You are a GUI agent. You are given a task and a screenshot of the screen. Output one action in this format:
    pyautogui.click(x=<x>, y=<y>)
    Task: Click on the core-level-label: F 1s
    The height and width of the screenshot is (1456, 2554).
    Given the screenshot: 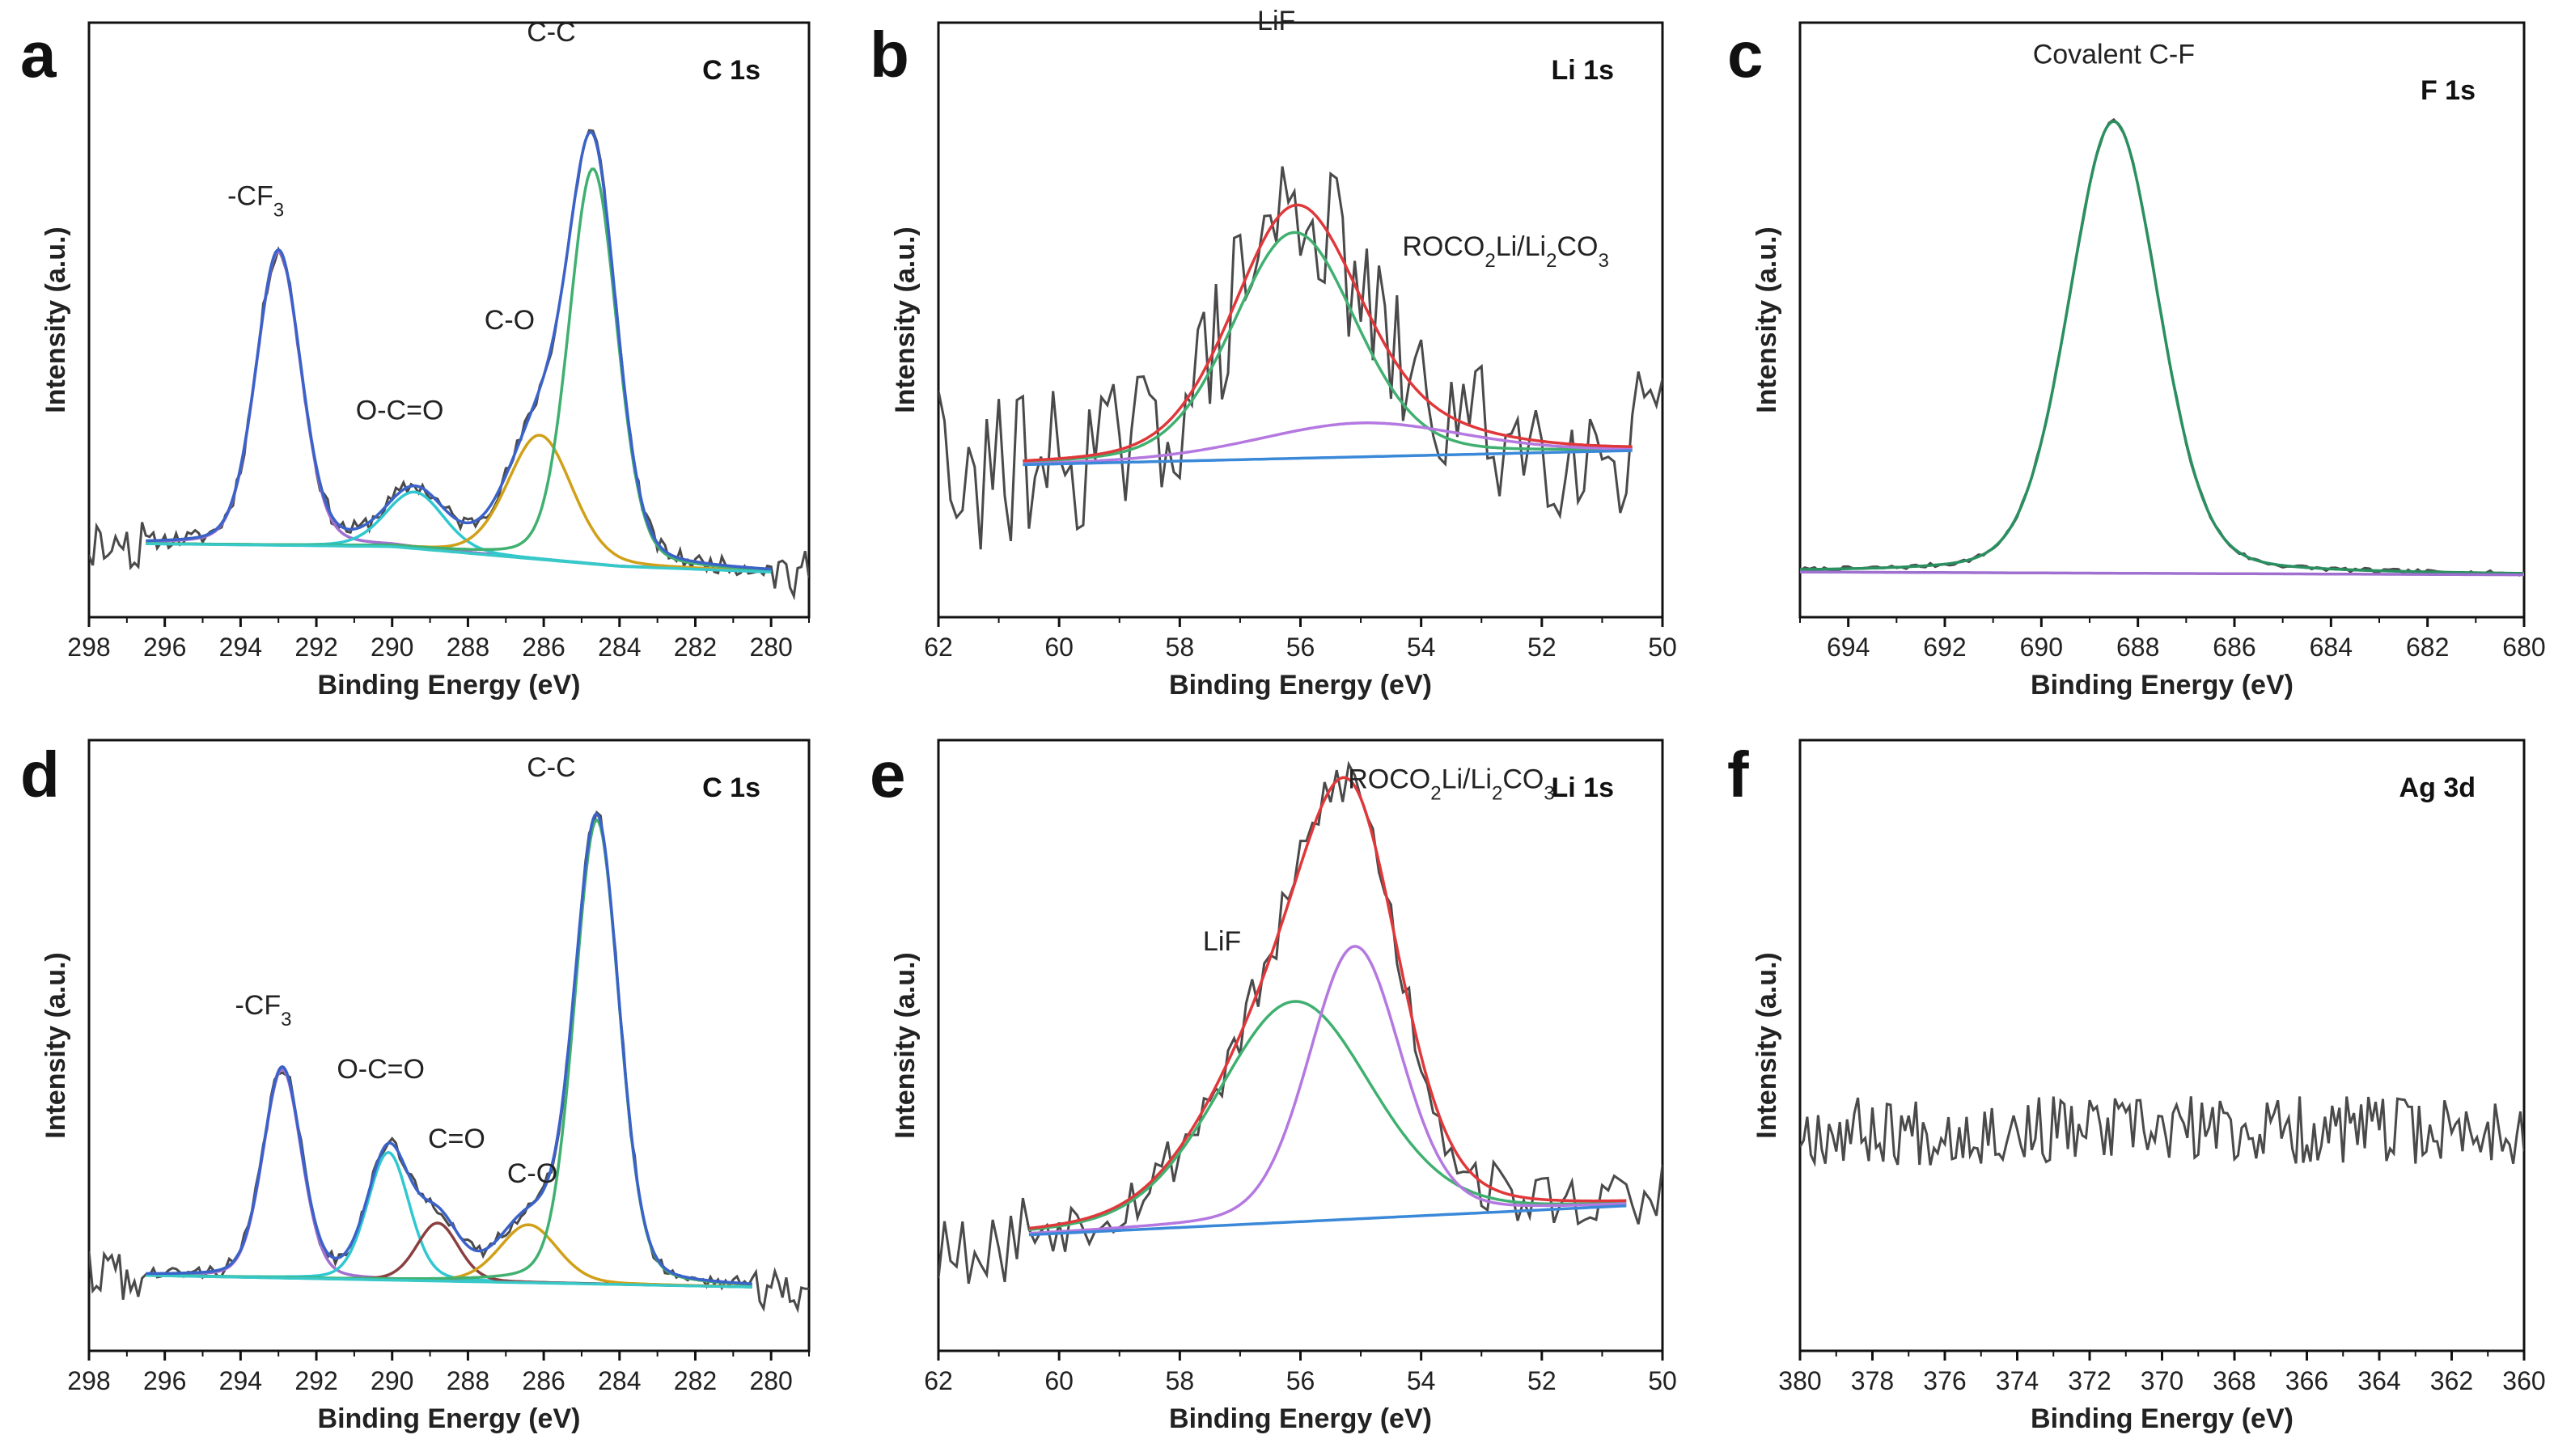 What is the action you would take?
    pyautogui.click(x=2448, y=90)
    